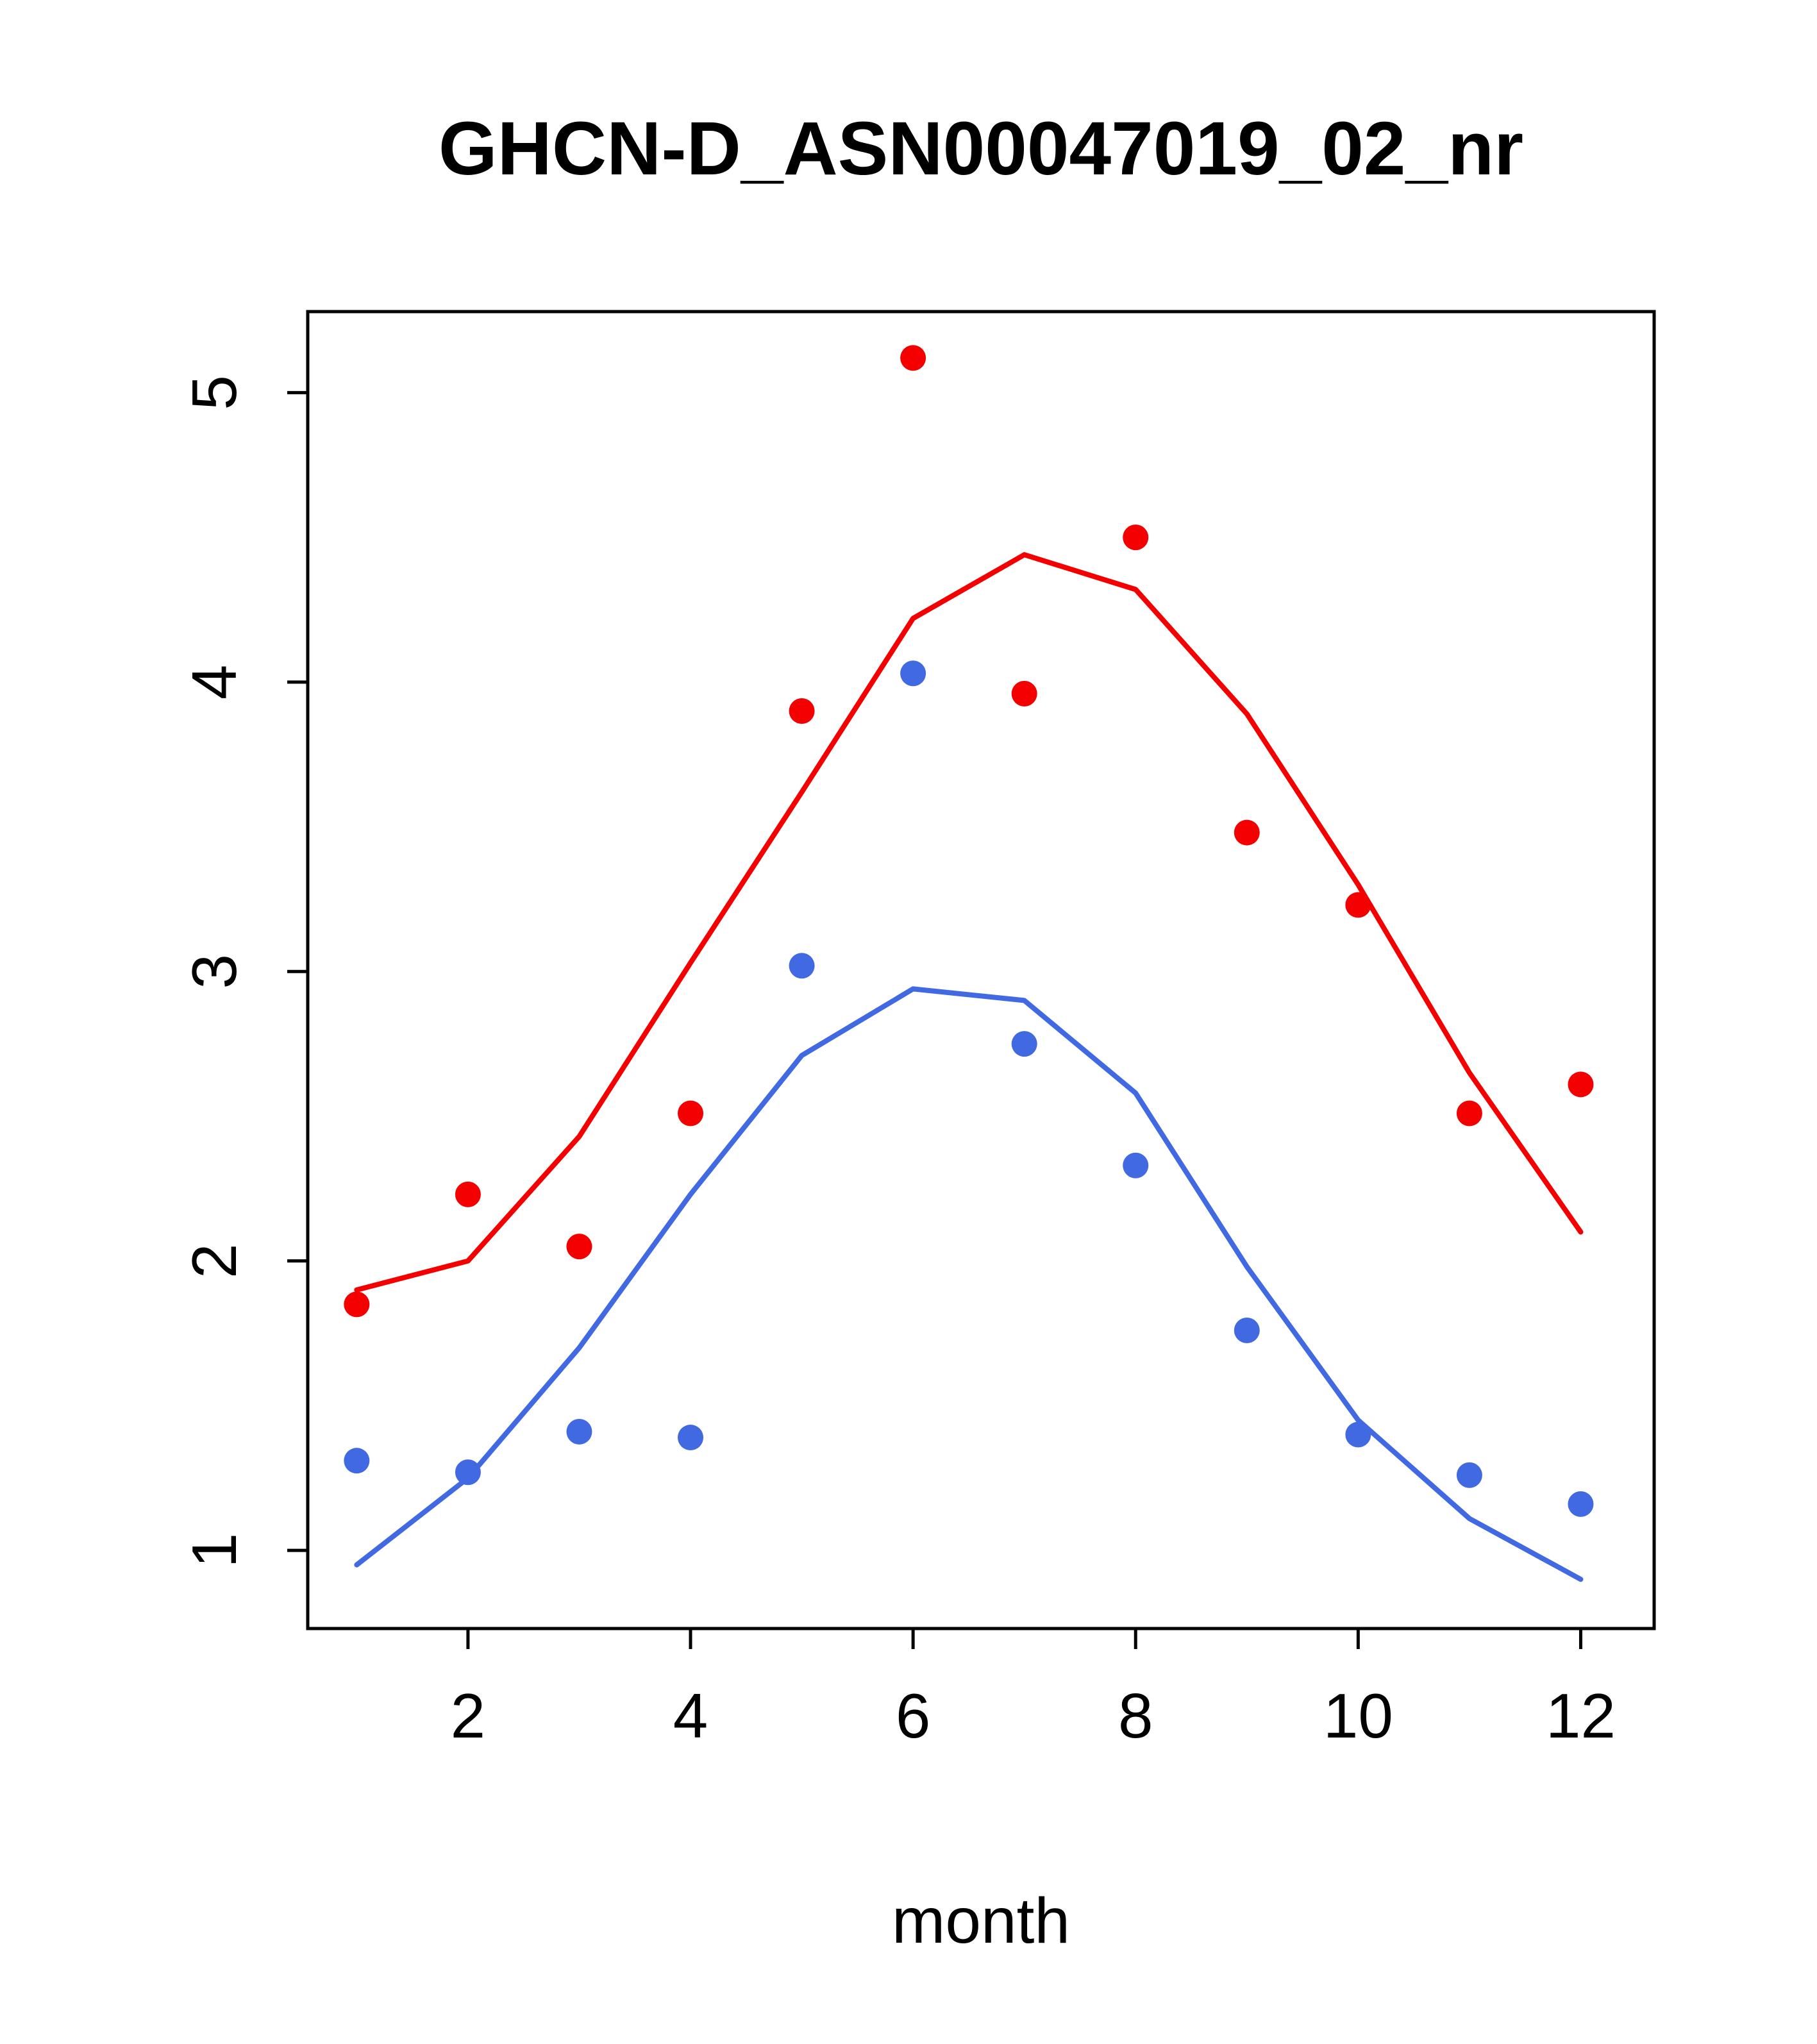 The width and height of the screenshot is (1817, 2044). What do you see at coordinates (691, 1716) in the screenshot?
I see `x-tick-label: 4` at bounding box center [691, 1716].